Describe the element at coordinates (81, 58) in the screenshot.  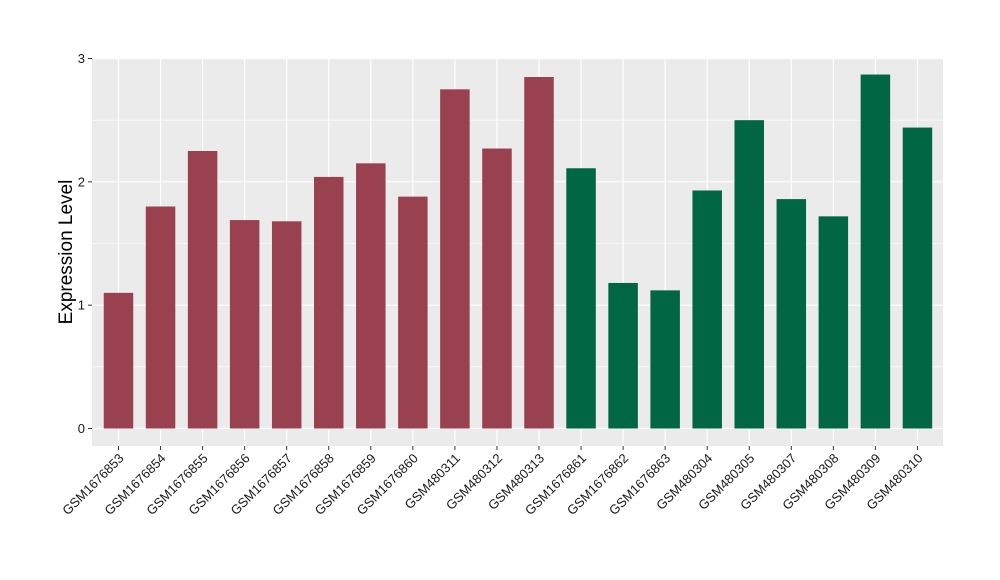
I see `y-tick-label: 3` at that location.